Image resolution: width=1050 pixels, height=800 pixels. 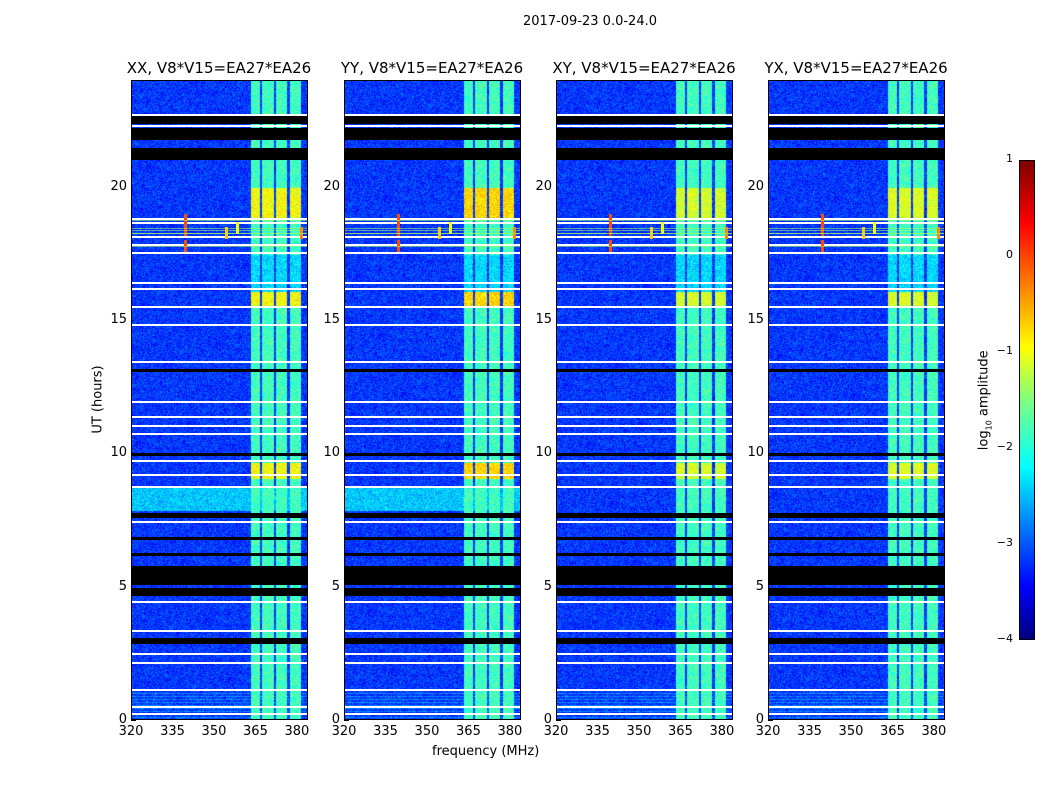 What do you see at coordinates (1027, 400) in the screenshot?
I see `colorbar` at bounding box center [1027, 400].